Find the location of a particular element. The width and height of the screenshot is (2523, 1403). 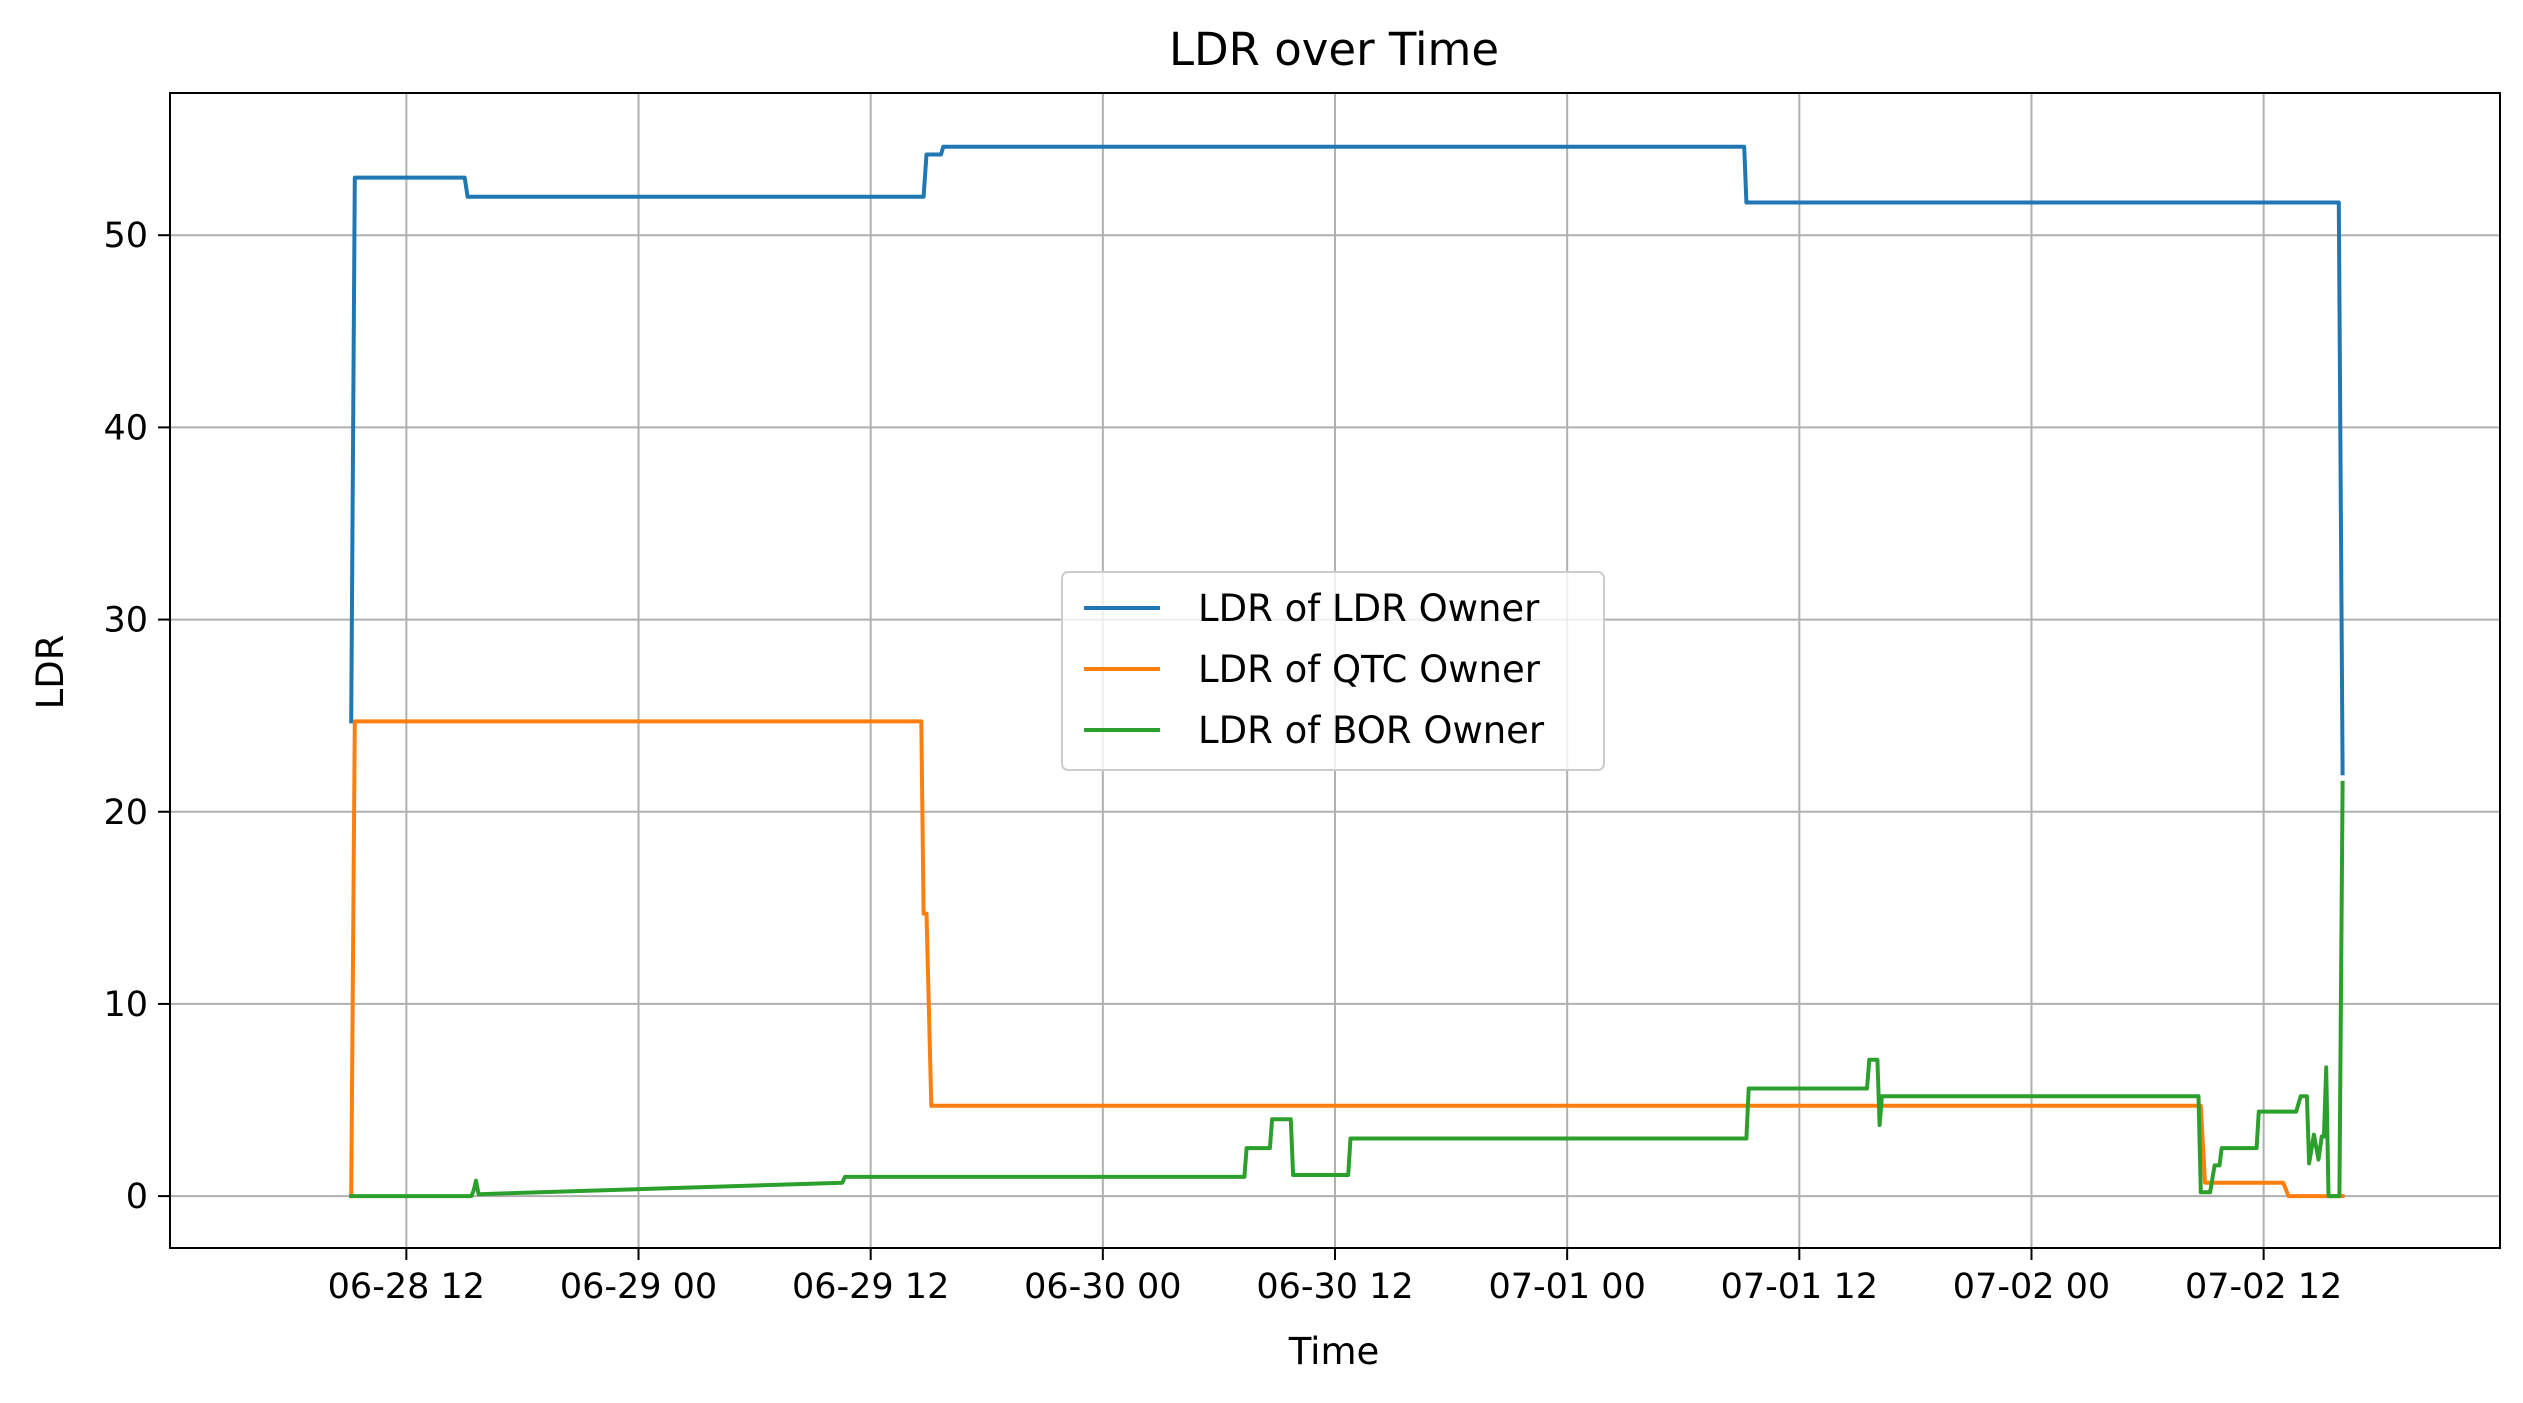

legend-entry: LDR of LDR Owner is located at coordinates (1369, 608).